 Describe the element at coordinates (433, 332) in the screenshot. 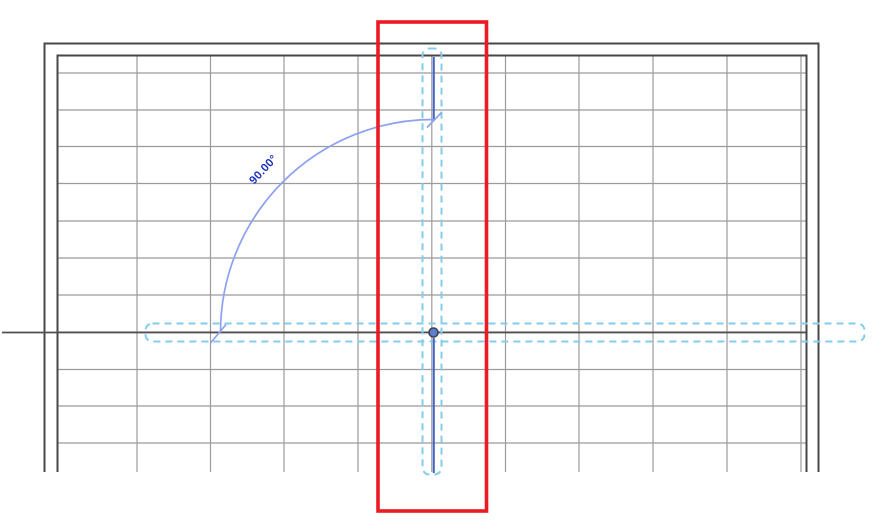

I see `rotation-center-point` at that location.